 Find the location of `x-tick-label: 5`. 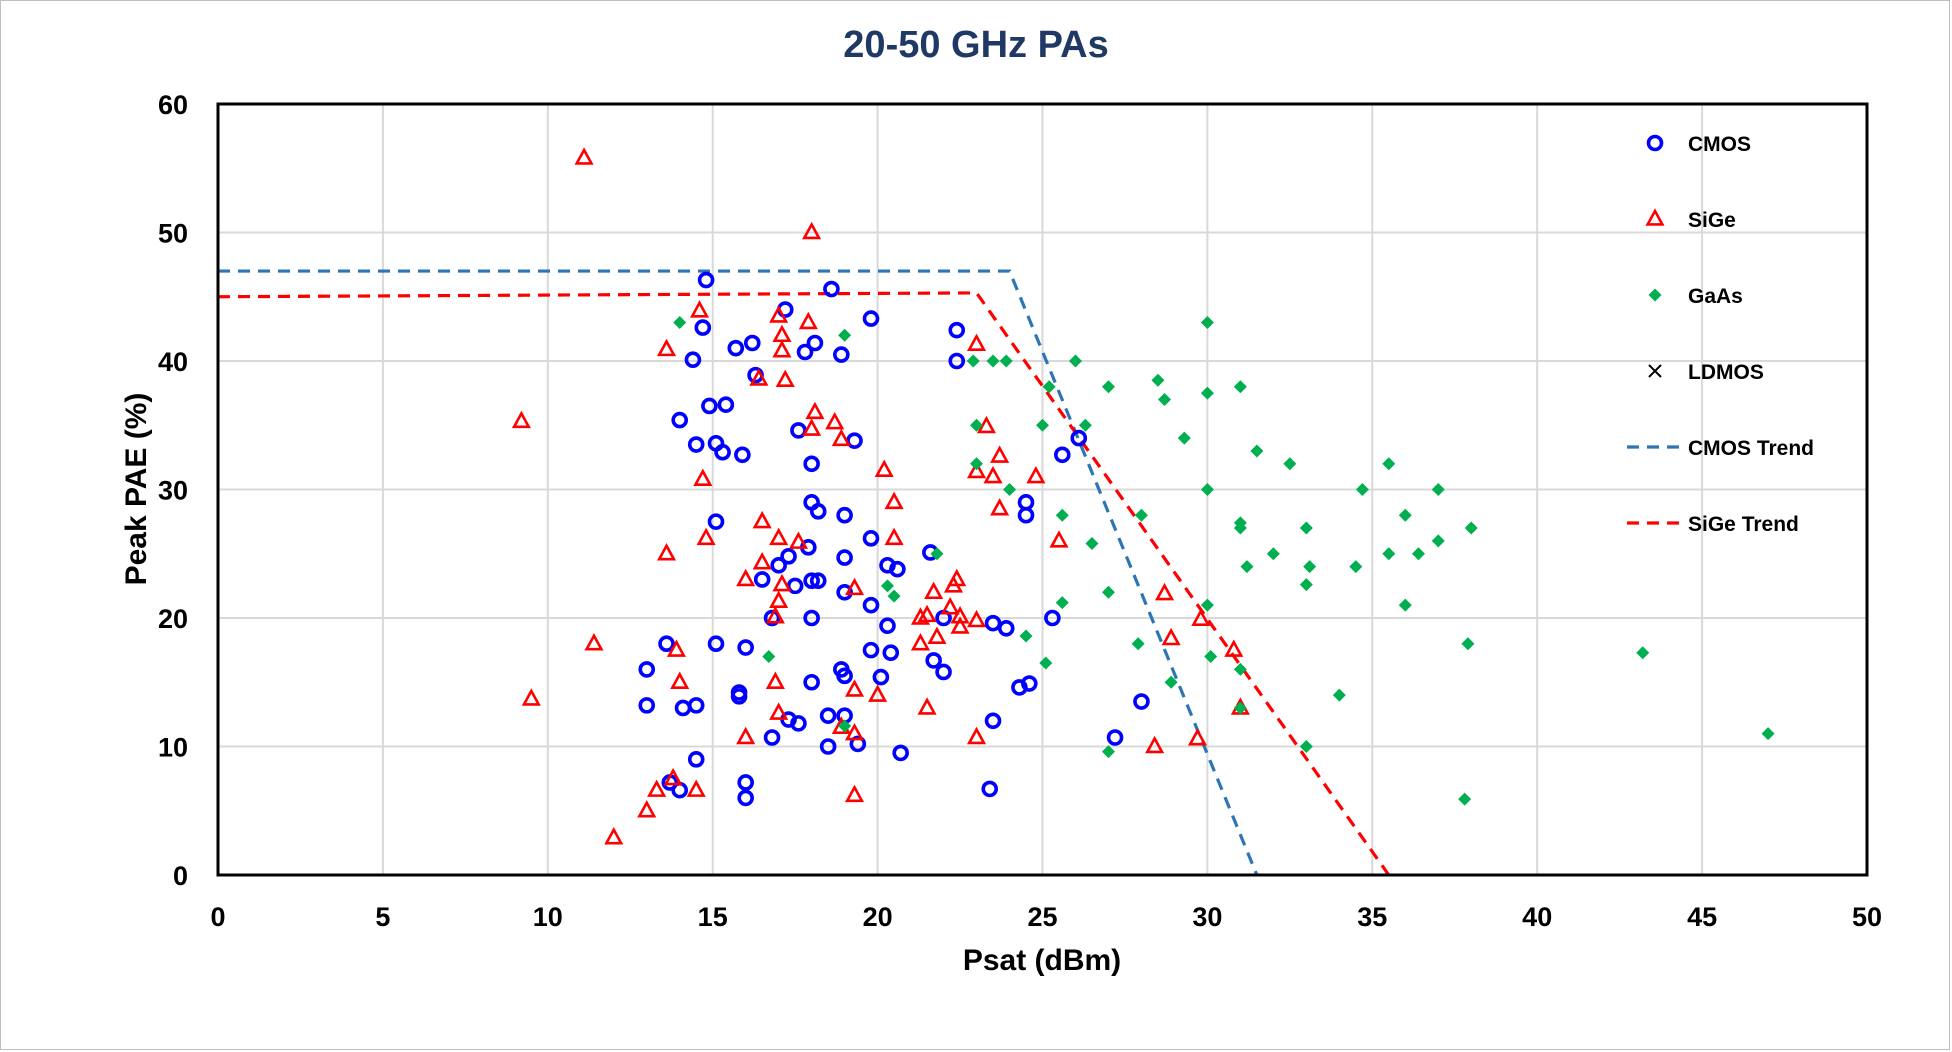

x-tick-label: 5 is located at coordinates (382, 917).